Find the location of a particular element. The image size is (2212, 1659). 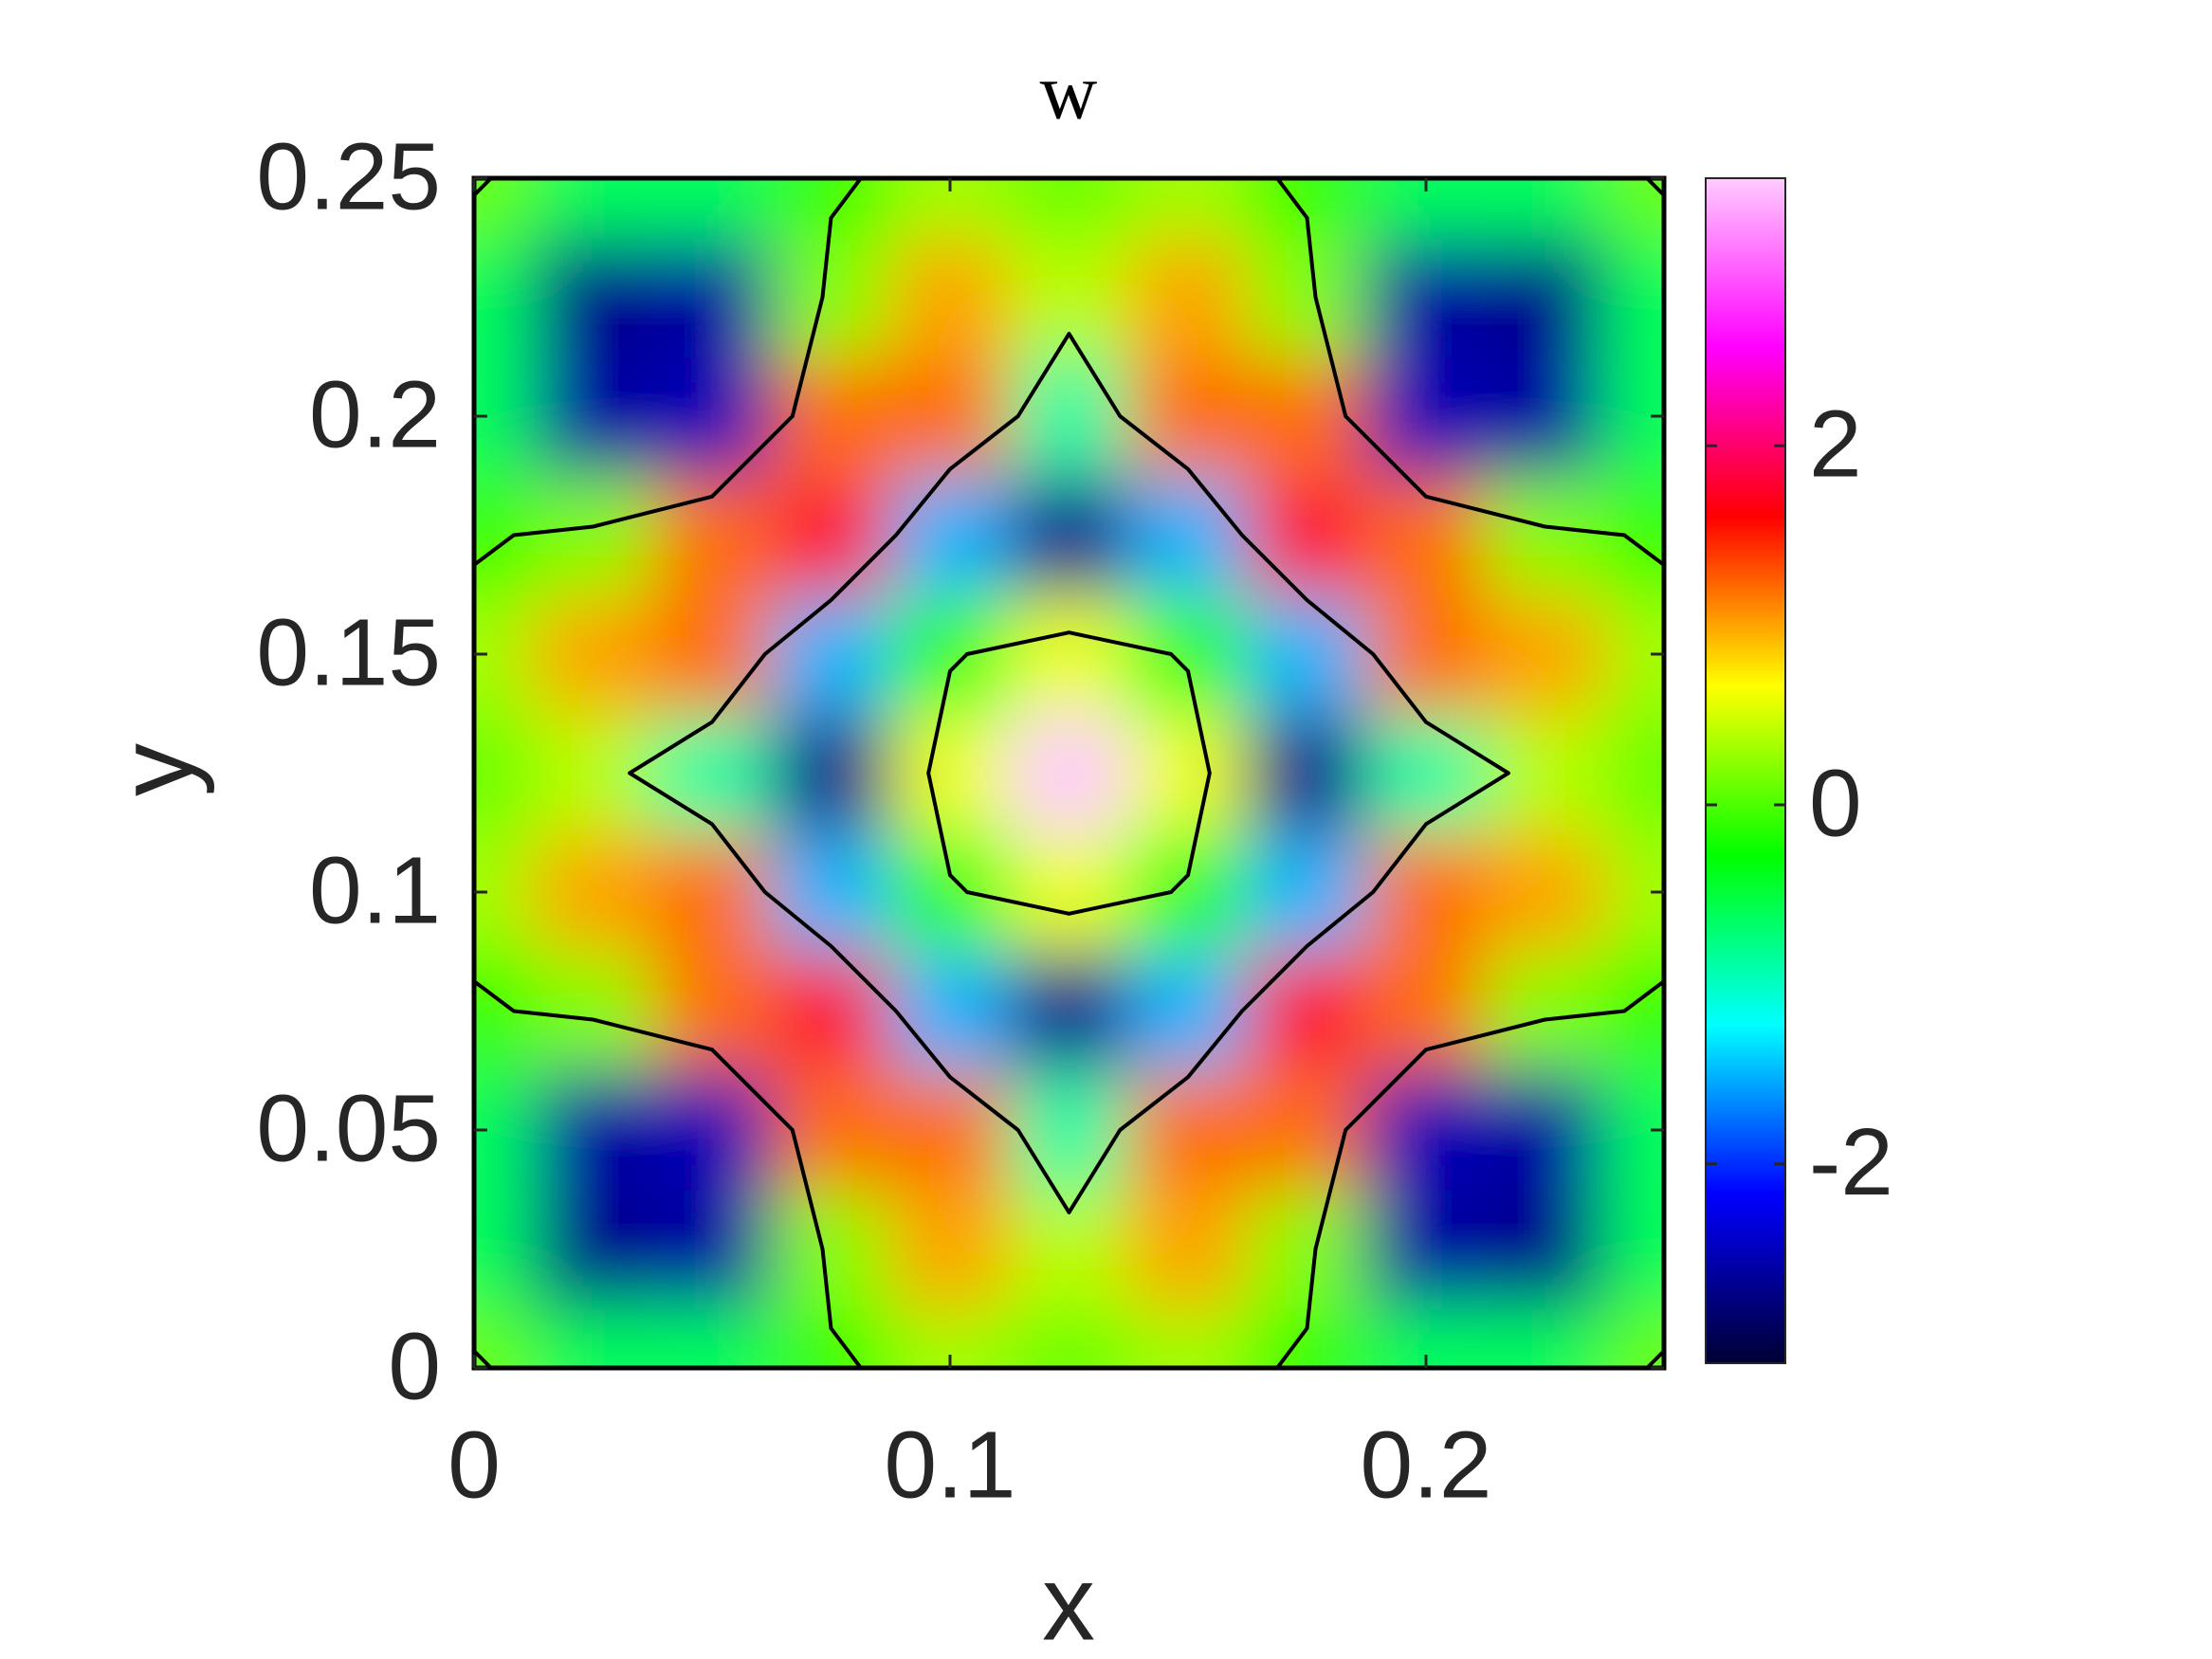

colorbar-tick-label: -2 is located at coordinates (1851, 1162).